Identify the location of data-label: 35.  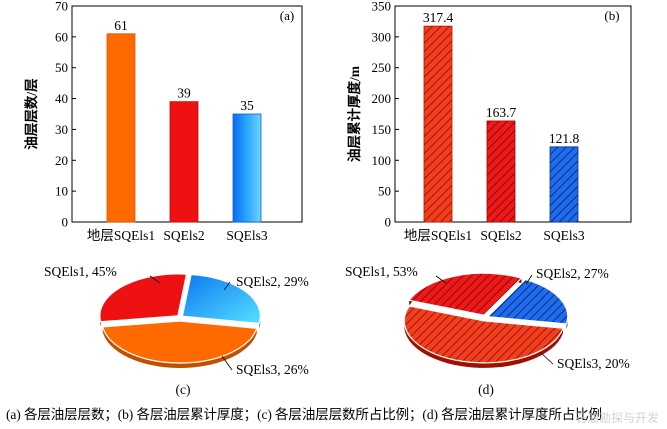
(247, 105).